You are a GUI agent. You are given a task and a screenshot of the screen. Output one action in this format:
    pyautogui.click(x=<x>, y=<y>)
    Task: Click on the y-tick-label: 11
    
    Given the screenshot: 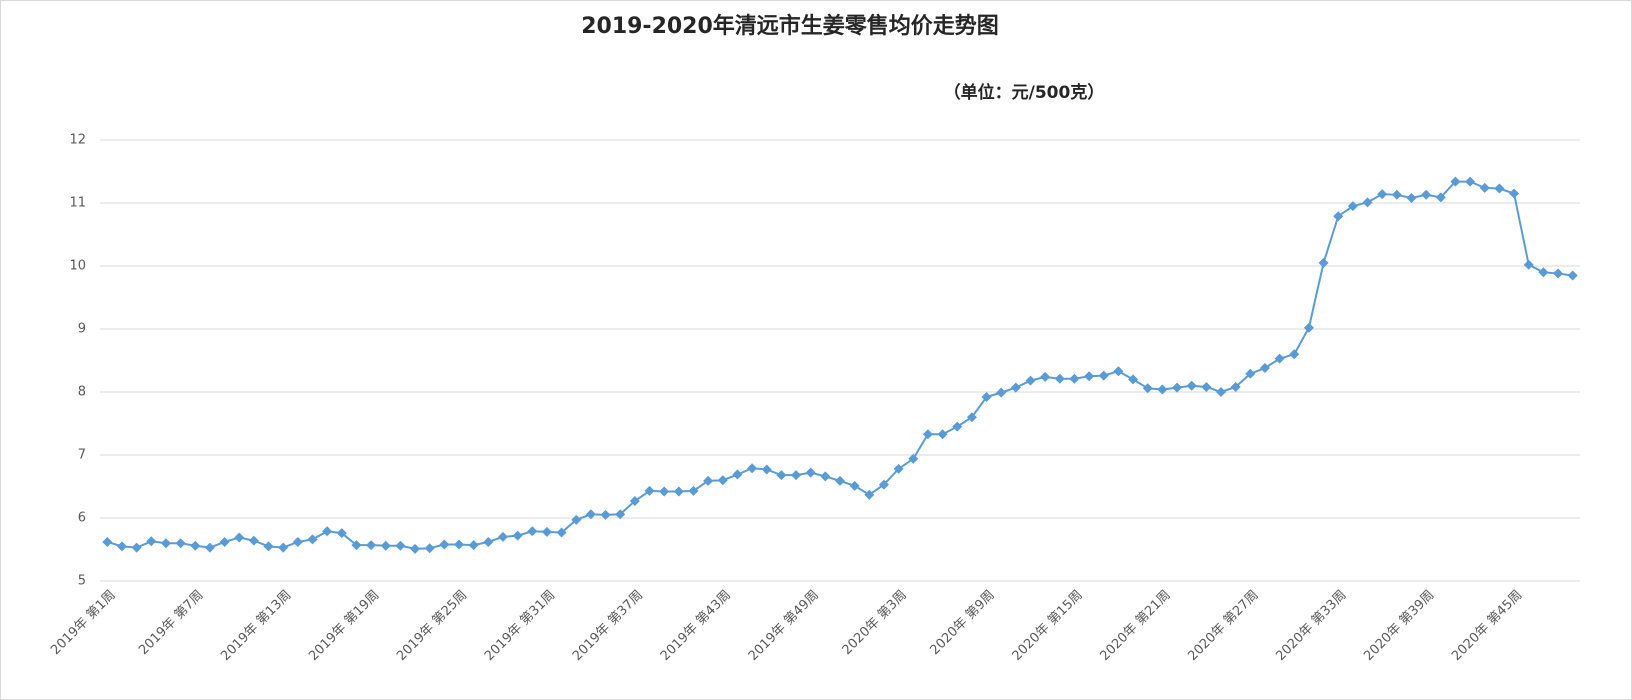 What is the action you would take?
    pyautogui.click(x=77, y=203)
    